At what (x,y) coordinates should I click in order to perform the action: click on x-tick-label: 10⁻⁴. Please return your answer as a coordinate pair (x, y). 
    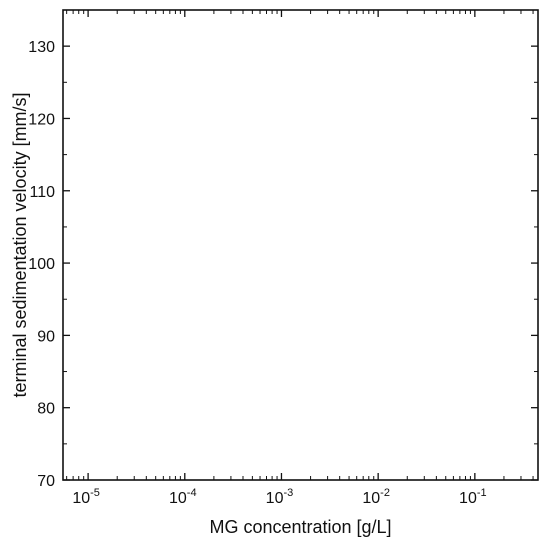
    Looking at the image, I should click on (183, 497).